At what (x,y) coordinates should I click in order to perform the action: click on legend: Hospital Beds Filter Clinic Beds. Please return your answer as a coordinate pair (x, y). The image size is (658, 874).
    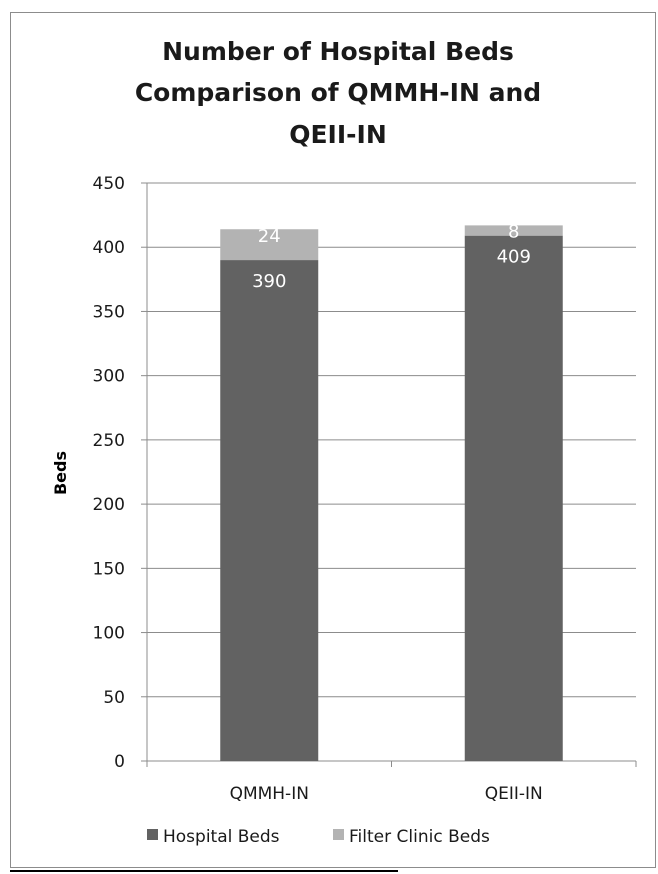
    Looking at the image, I should click on (318, 837).